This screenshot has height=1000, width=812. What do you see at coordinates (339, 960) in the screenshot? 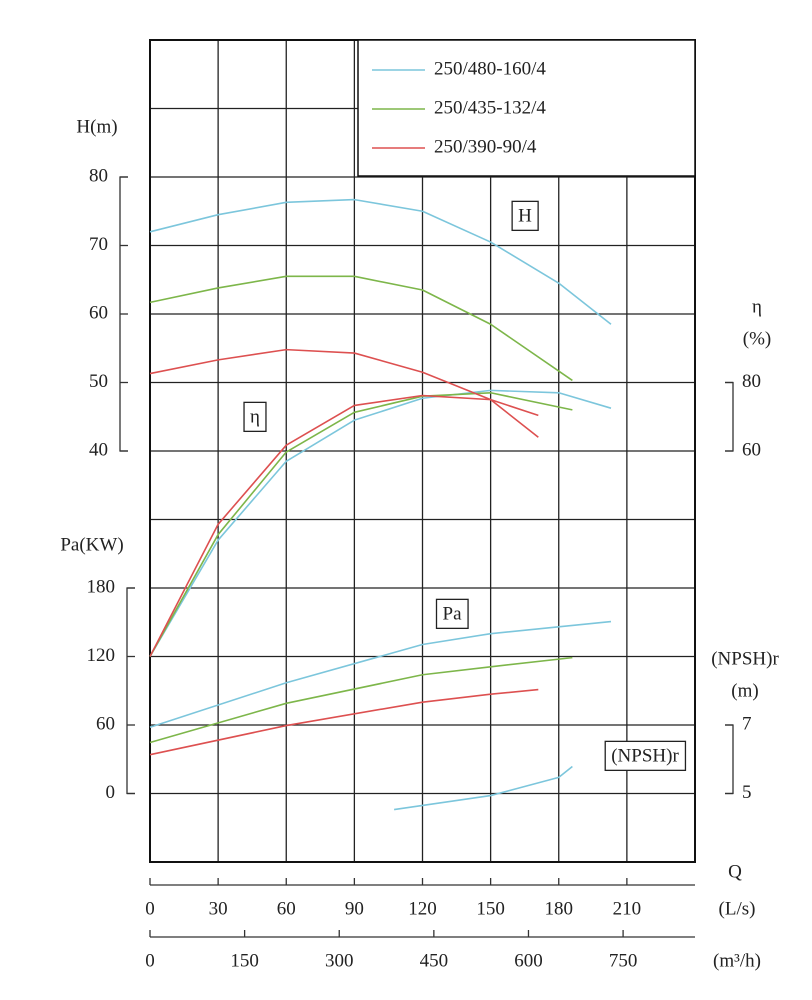
I see `x-tick-label: 300` at bounding box center [339, 960].